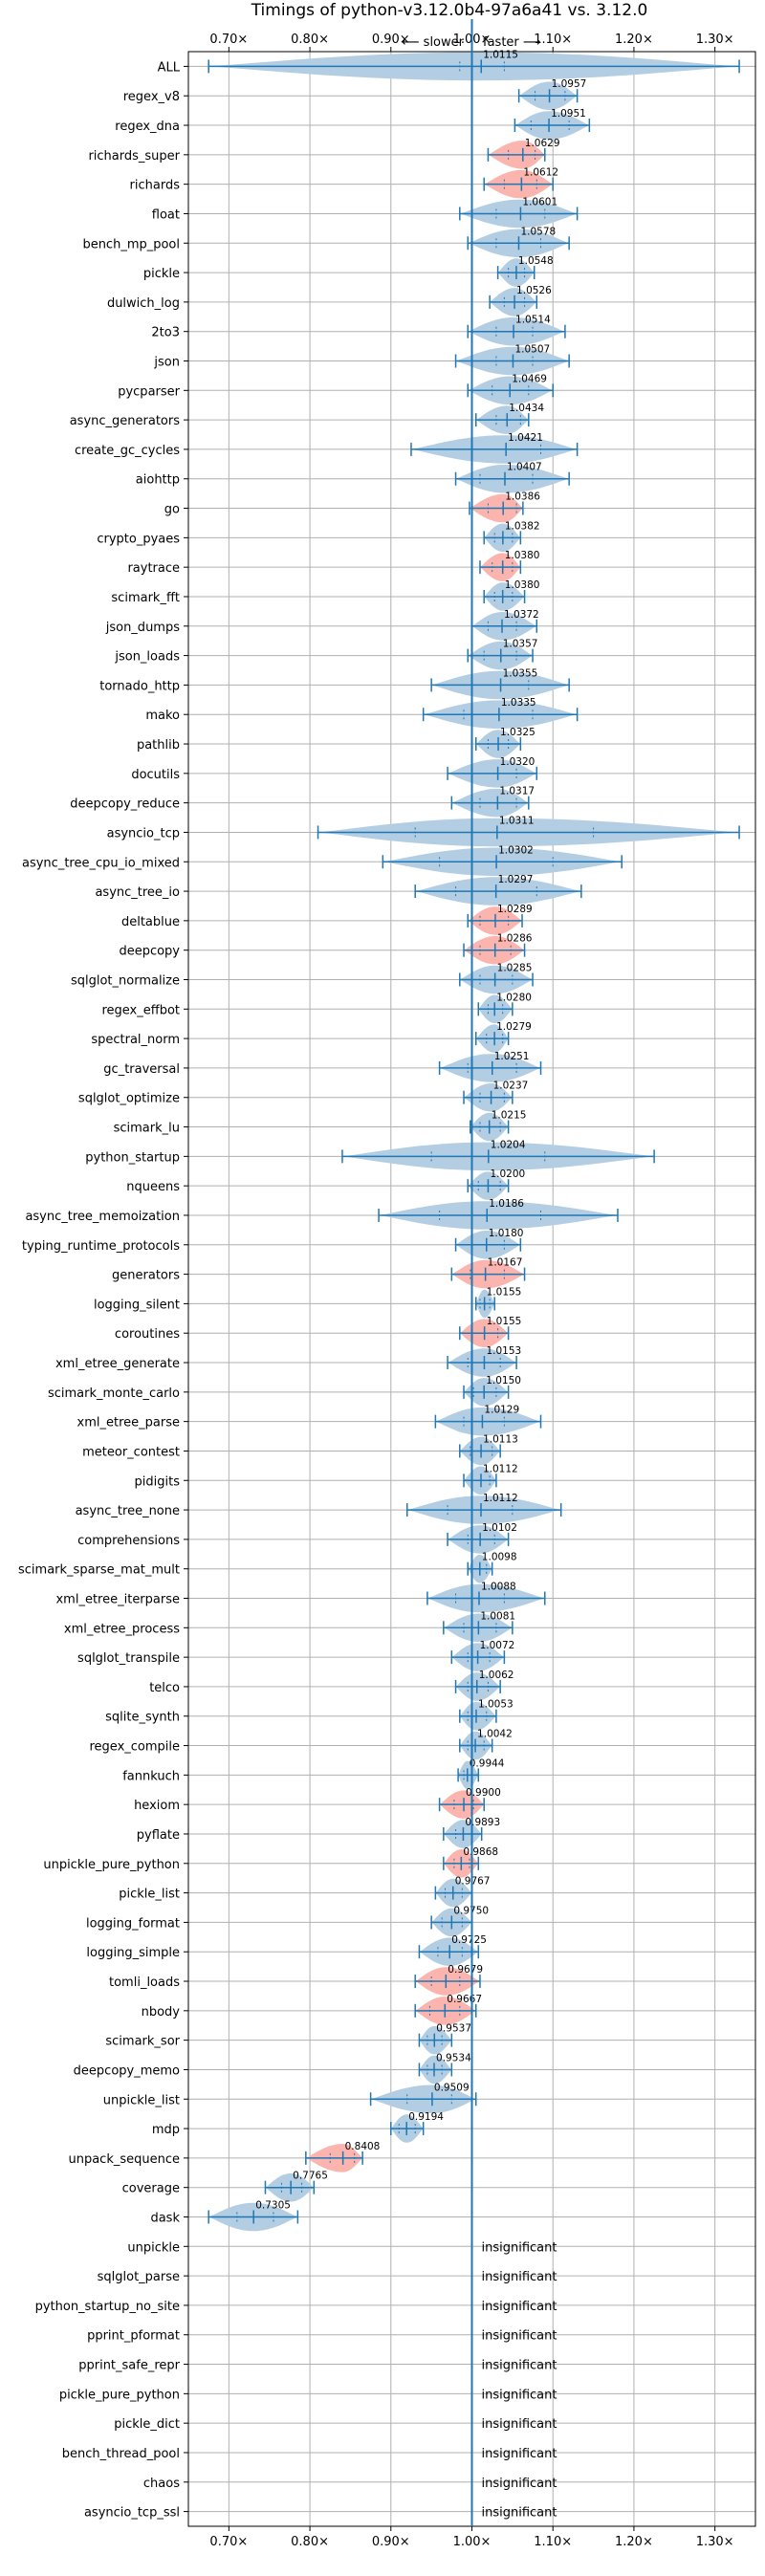  What do you see at coordinates (166, 333) in the screenshot?
I see `benchmark-name-label: 2to3` at bounding box center [166, 333].